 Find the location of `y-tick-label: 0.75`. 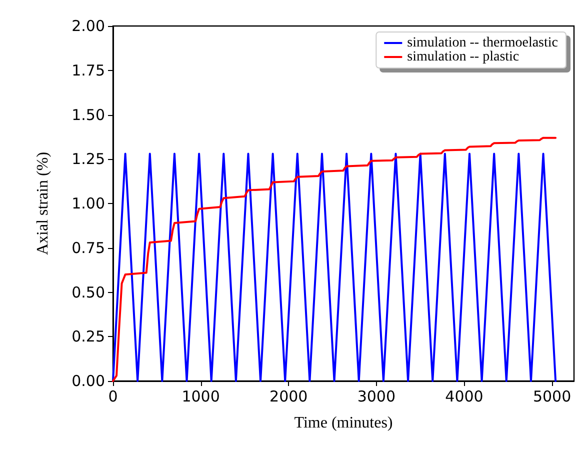

y-tick-label: 0.75 is located at coordinates (88, 247).